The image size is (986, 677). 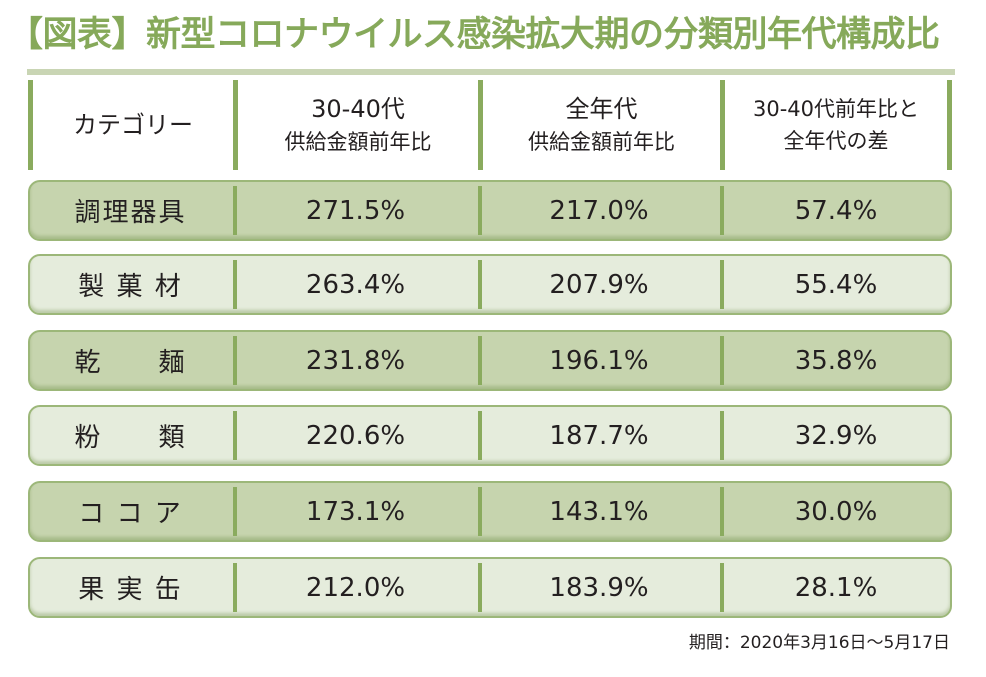 What do you see at coordinates (601, 109) in the screenshot?
I see `header-label: 全年代` at bounding box center [601, 109].